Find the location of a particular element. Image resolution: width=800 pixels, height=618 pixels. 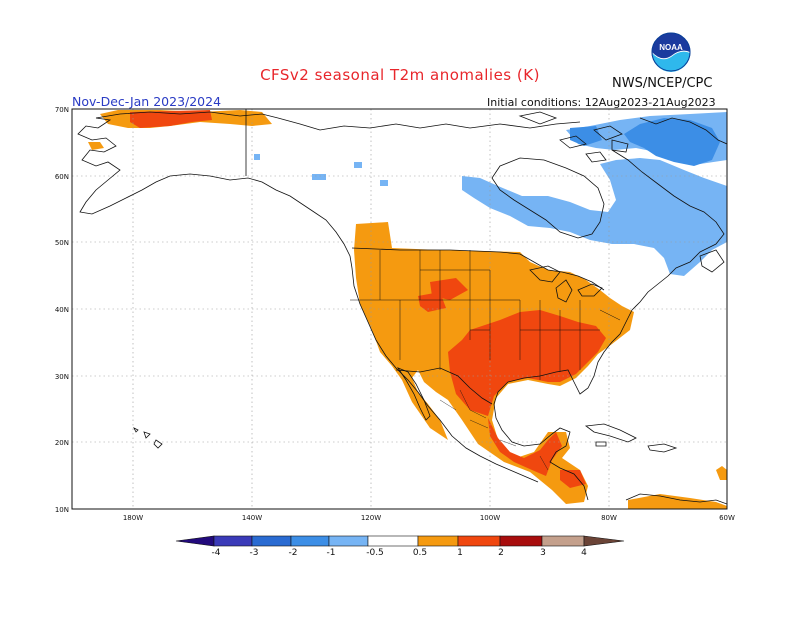

colorbar is located at coordinates (400, 541).